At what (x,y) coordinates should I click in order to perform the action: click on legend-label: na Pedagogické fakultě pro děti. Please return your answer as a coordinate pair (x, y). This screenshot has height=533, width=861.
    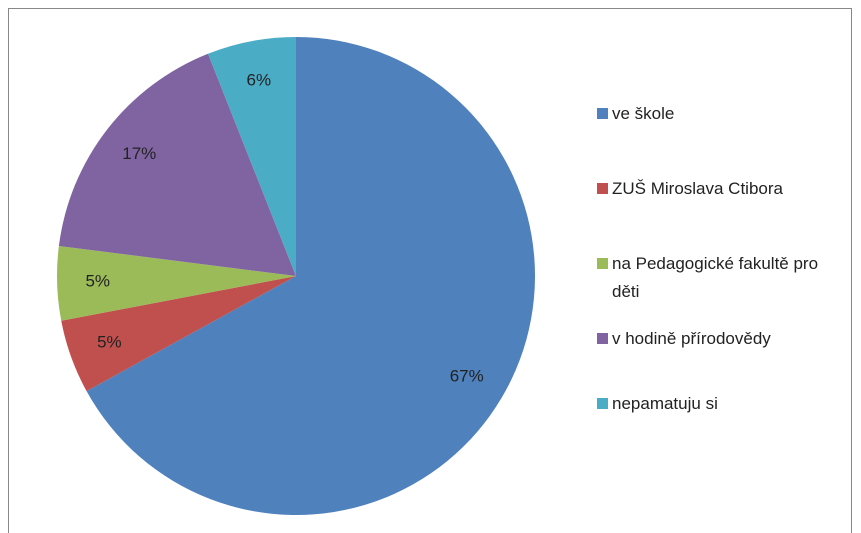
    Looking at the image, I should click on (715, 277).